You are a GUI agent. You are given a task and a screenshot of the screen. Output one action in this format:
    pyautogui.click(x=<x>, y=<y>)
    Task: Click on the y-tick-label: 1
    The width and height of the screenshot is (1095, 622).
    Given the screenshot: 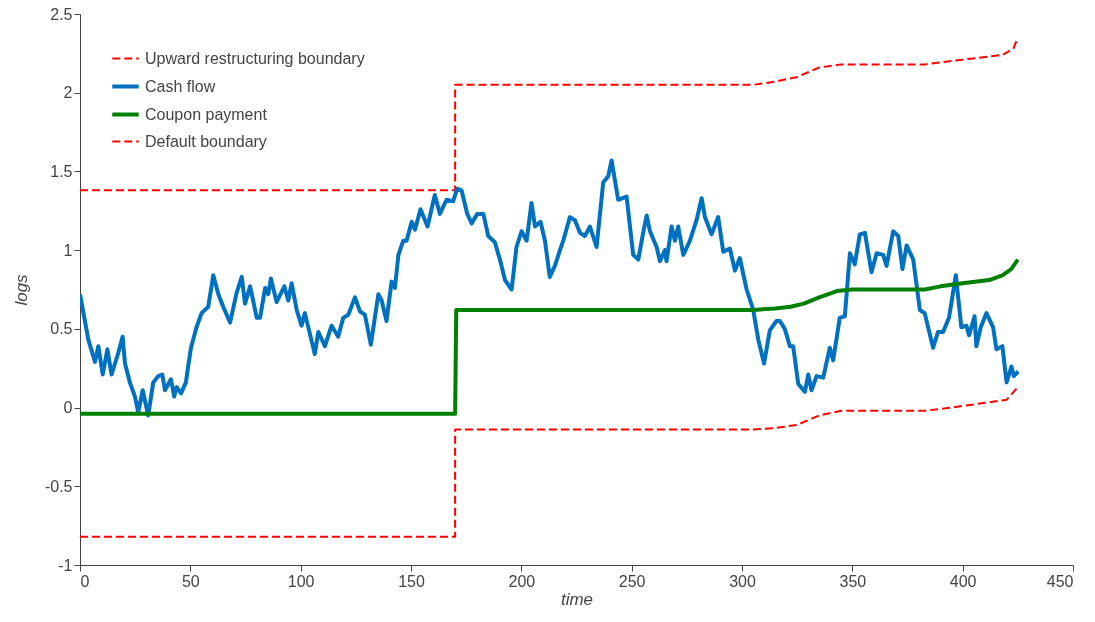 What is the action you would take?
    pyautogui.click(x=68, y=250)
    